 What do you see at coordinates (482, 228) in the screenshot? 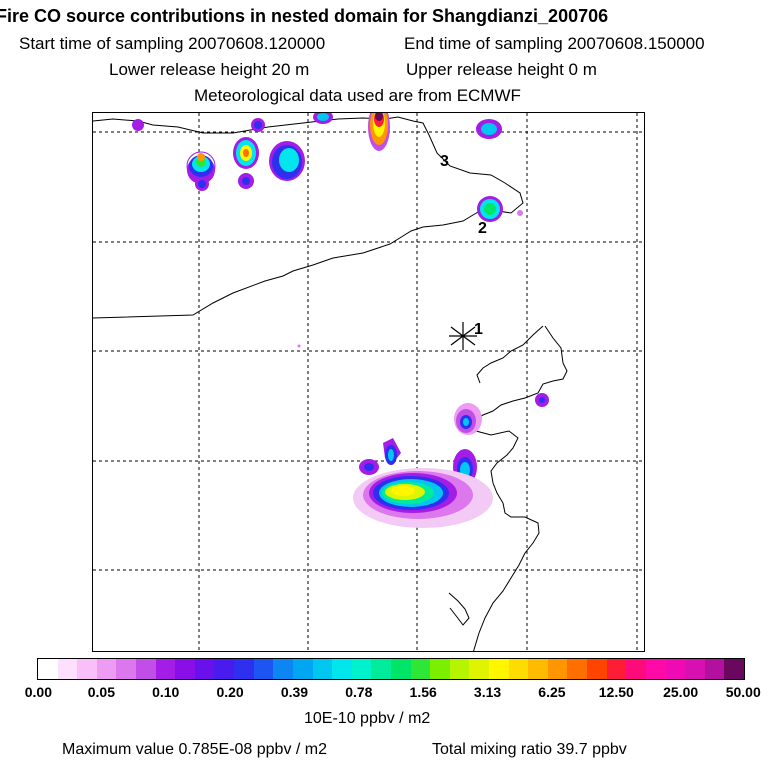
I see `site-label-2: 2` at bounding box center [482, 228].